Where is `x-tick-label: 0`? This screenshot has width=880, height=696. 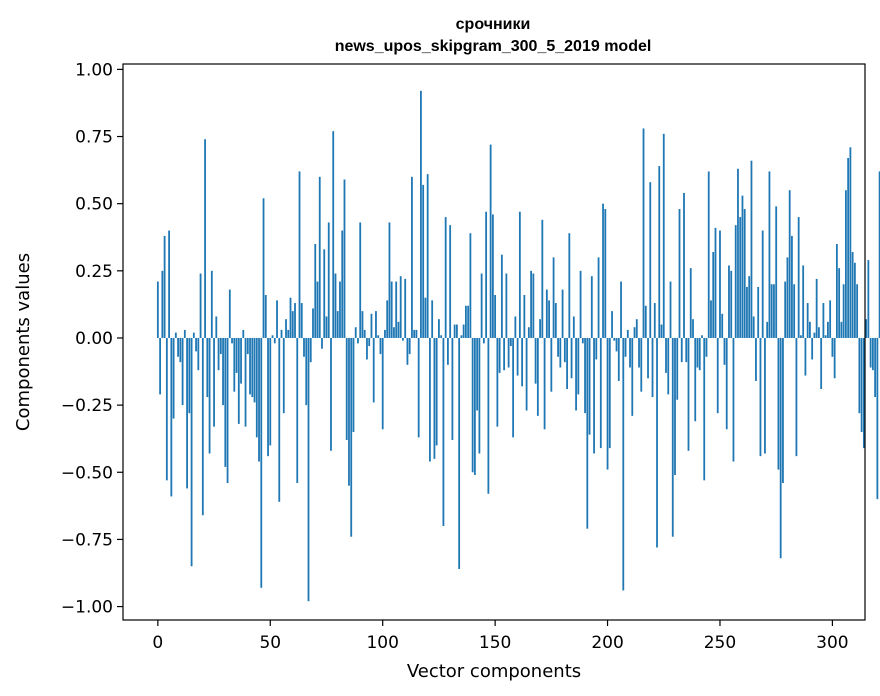
x-tick-label: 0 is located at coordinates (157, 643).